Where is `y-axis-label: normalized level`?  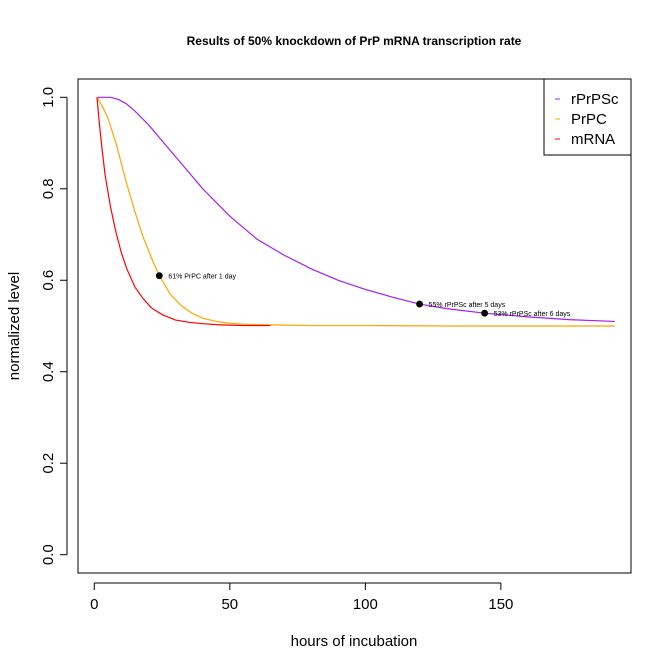 y-axis-label: normalized level is located at coordinates (14, 326).